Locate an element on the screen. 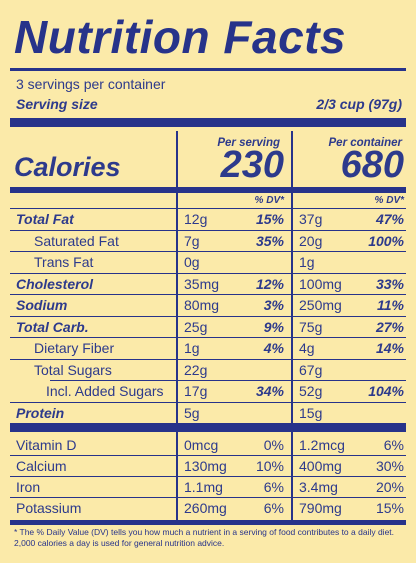 This screenshot has width=416, height=563. nutrient-dv-container: 11% is located at coordinates (390, 305).